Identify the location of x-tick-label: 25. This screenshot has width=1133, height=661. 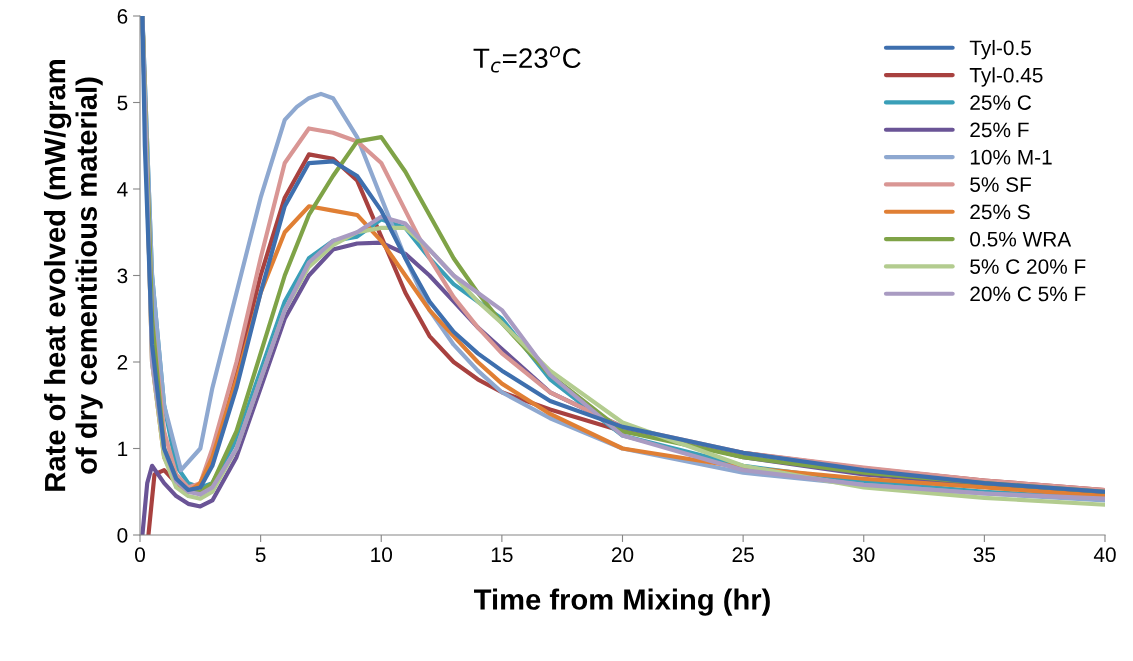
(743, 555).